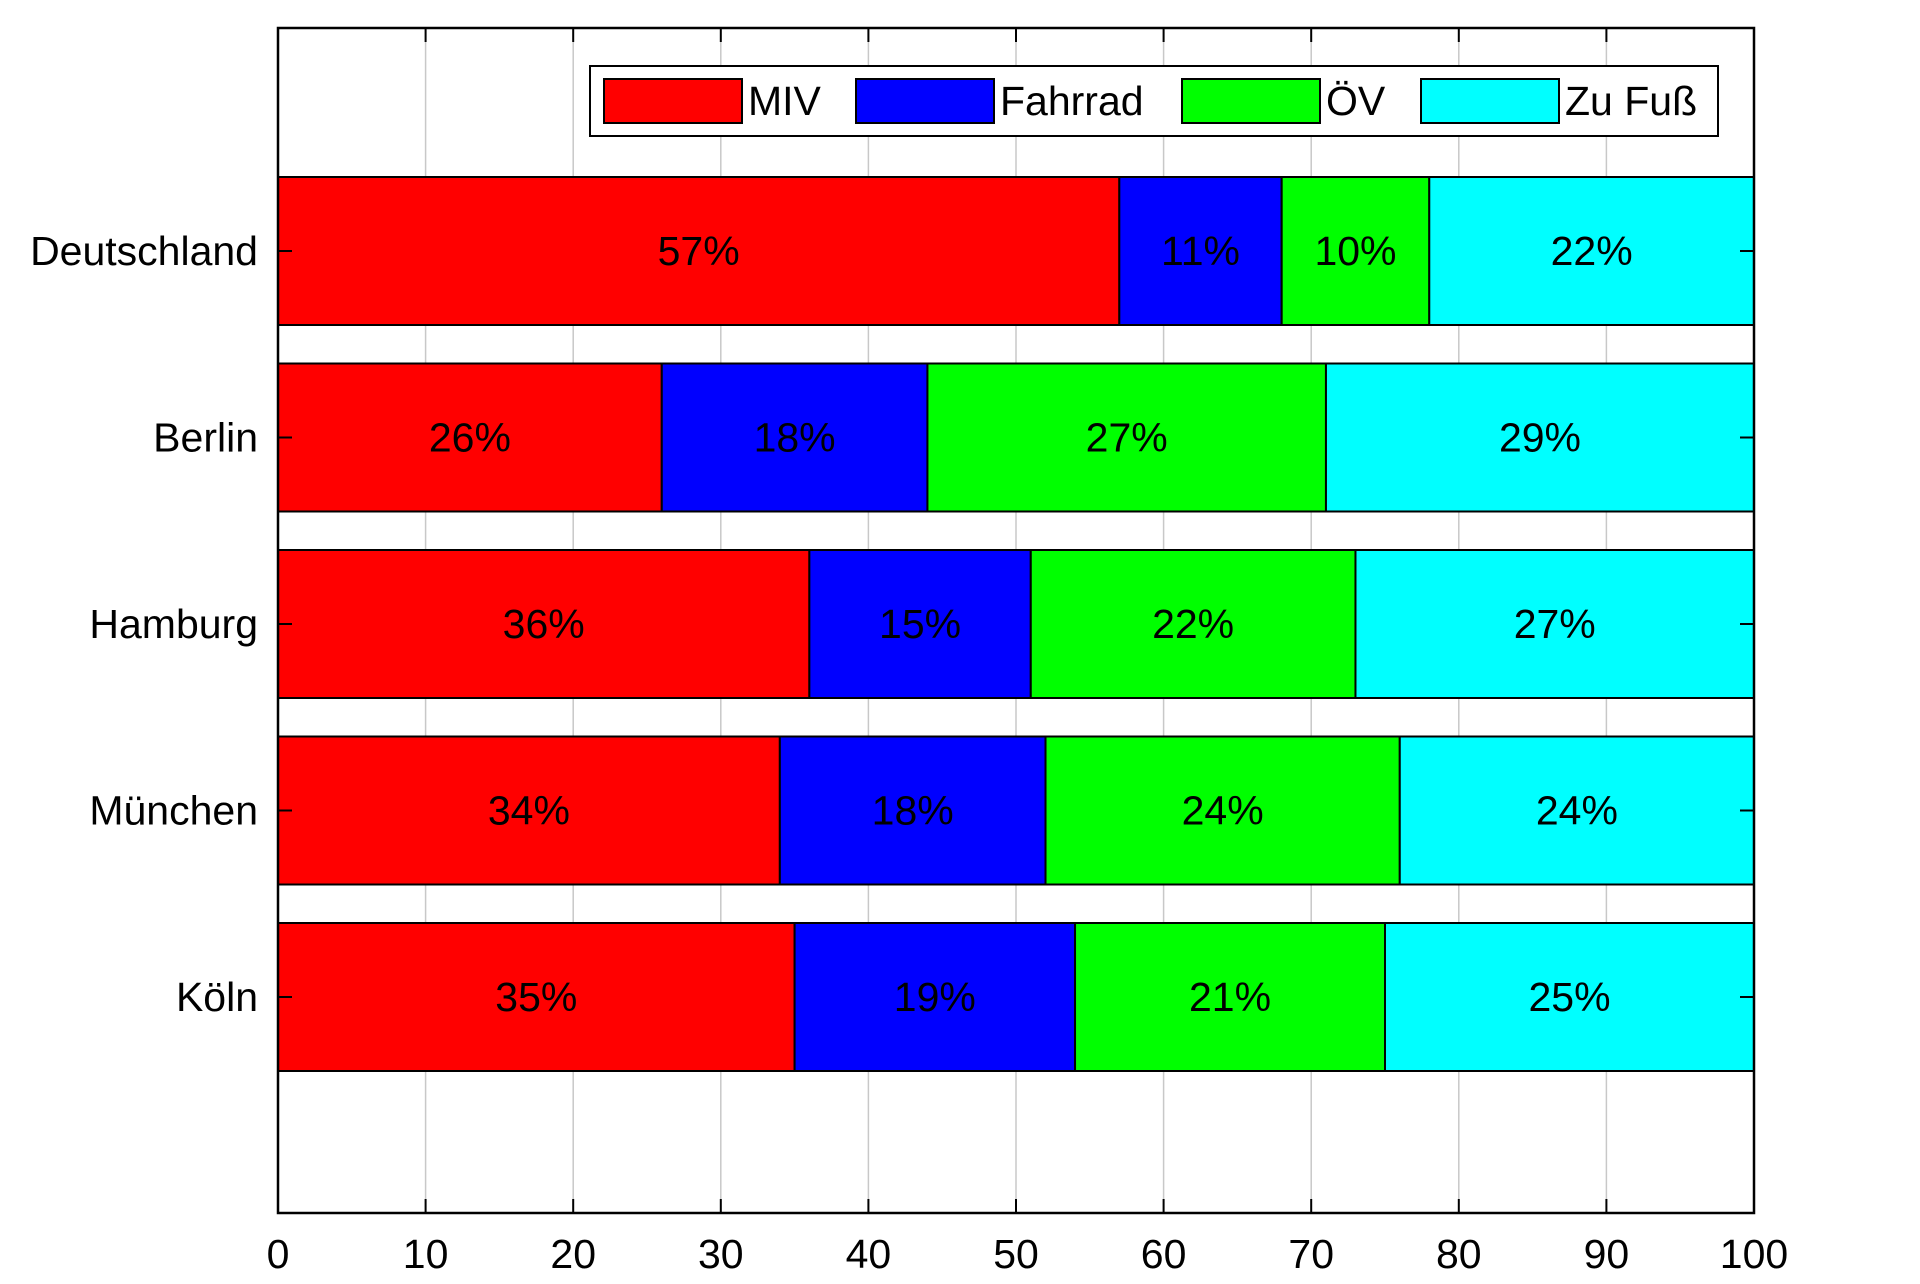 This screenshot has width=1920, height=1284. I want to click on legend-box, so click(1154, 101).